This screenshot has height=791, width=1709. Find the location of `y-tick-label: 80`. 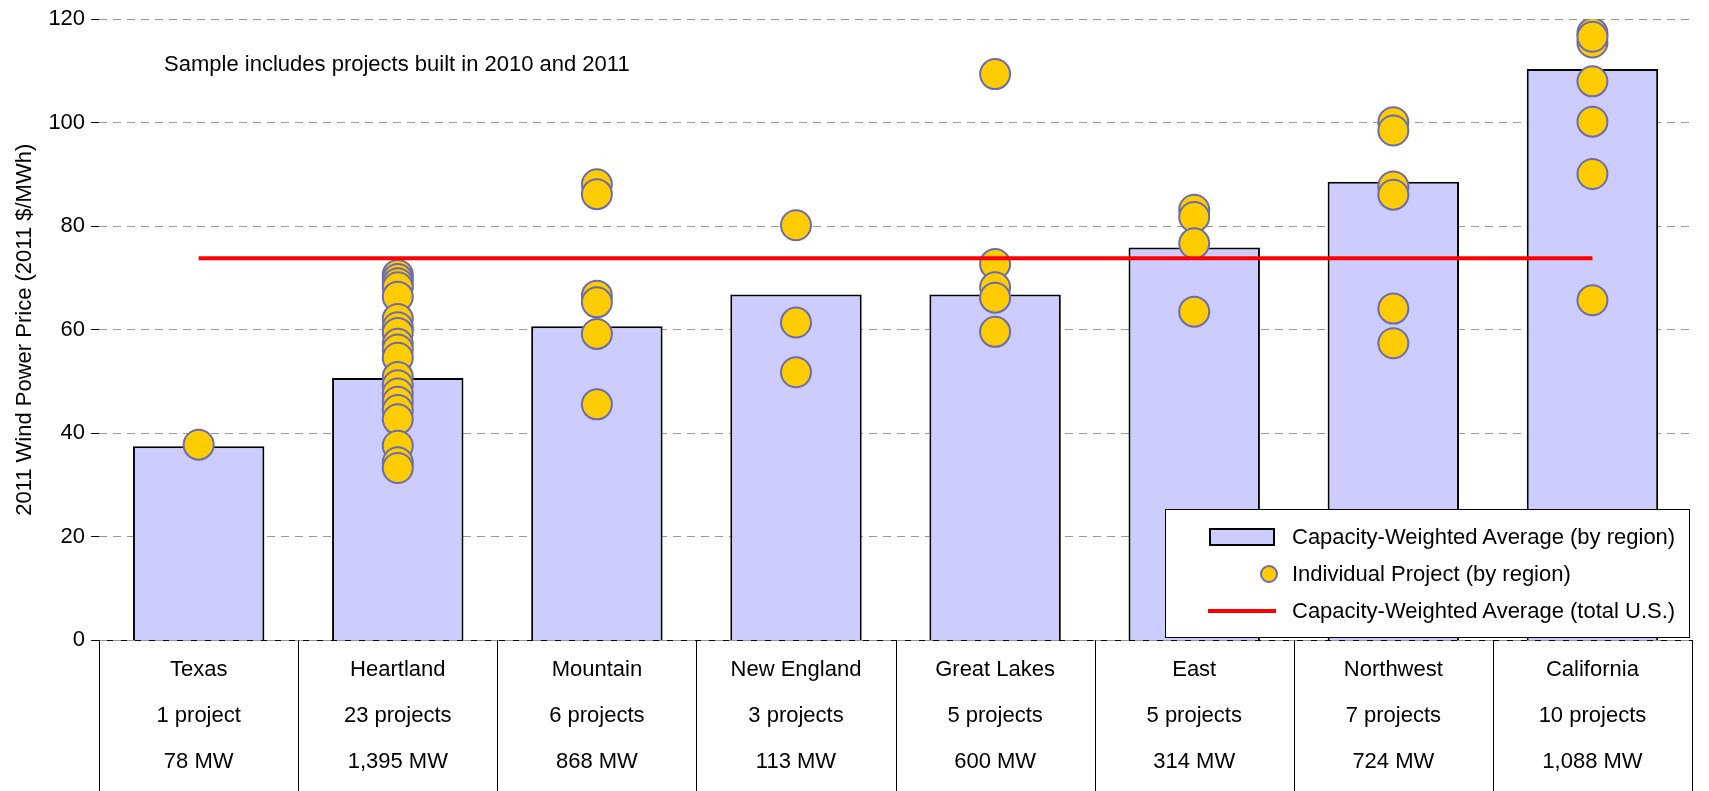

y-tick-label: 80 is located at coordinates (73, 225).